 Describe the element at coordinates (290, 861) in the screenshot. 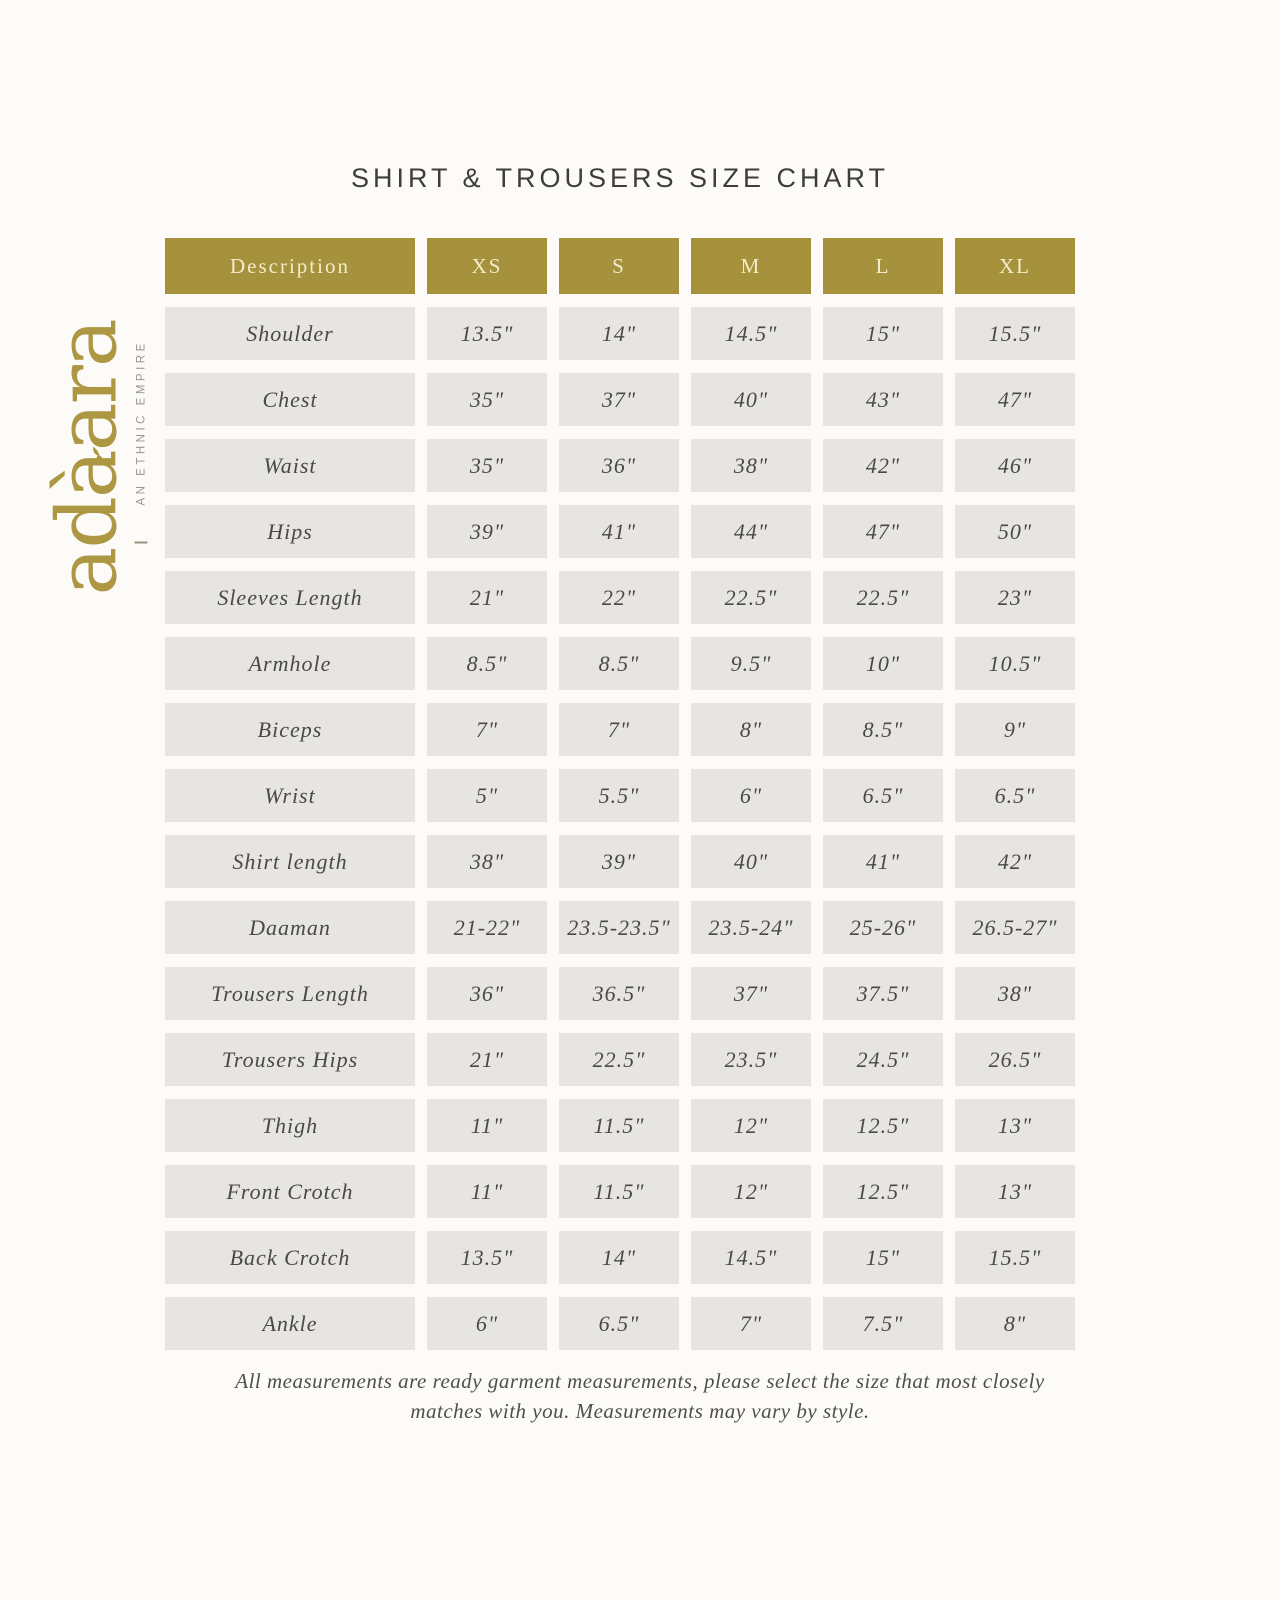

I see `row-label-shirt-length: Shirt length` at that location.